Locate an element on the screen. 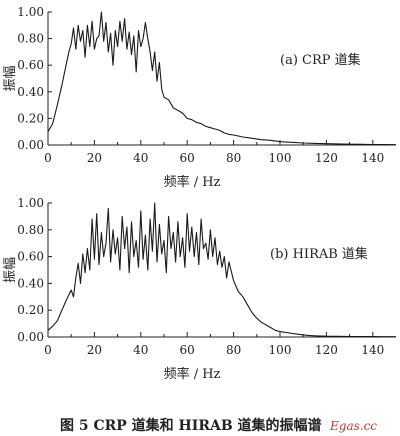 The image size is (400, 436). figure-caption: 图 5 CRP 道集和 HIRAB 道集的振幅谱 is located at coordinates (191, 425).